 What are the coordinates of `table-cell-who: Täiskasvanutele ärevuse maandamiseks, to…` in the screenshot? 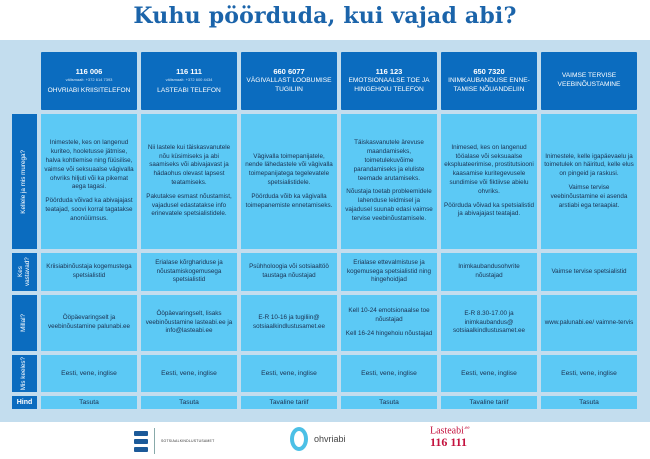 It's located at (389, 181).